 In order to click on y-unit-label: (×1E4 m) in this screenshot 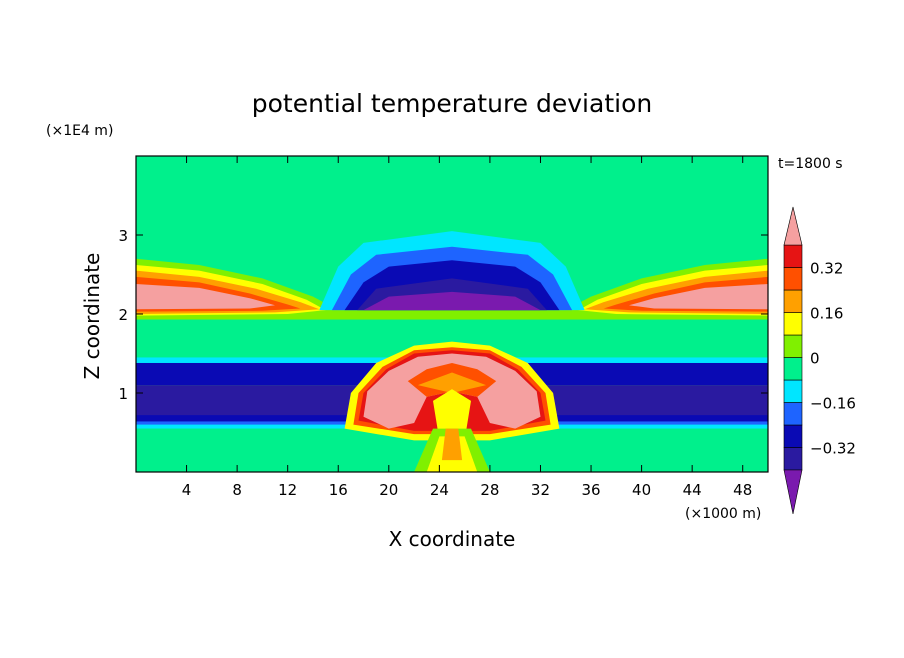, I will do `click(79, 131)`.